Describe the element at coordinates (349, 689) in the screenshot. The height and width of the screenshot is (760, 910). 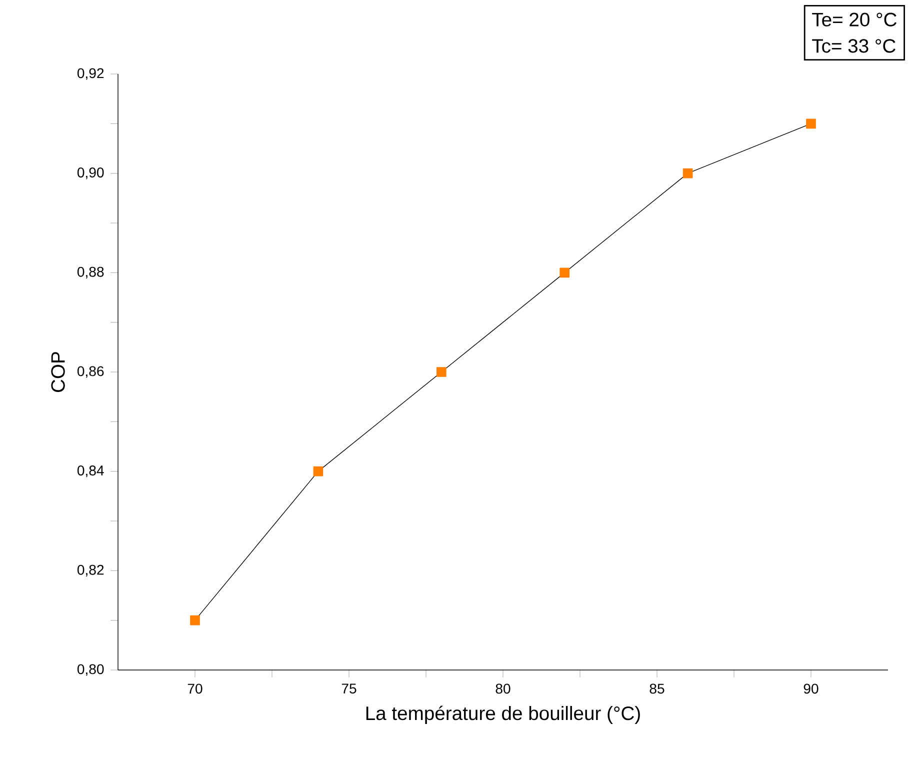
I see `x-tick-label: 75` at that location.